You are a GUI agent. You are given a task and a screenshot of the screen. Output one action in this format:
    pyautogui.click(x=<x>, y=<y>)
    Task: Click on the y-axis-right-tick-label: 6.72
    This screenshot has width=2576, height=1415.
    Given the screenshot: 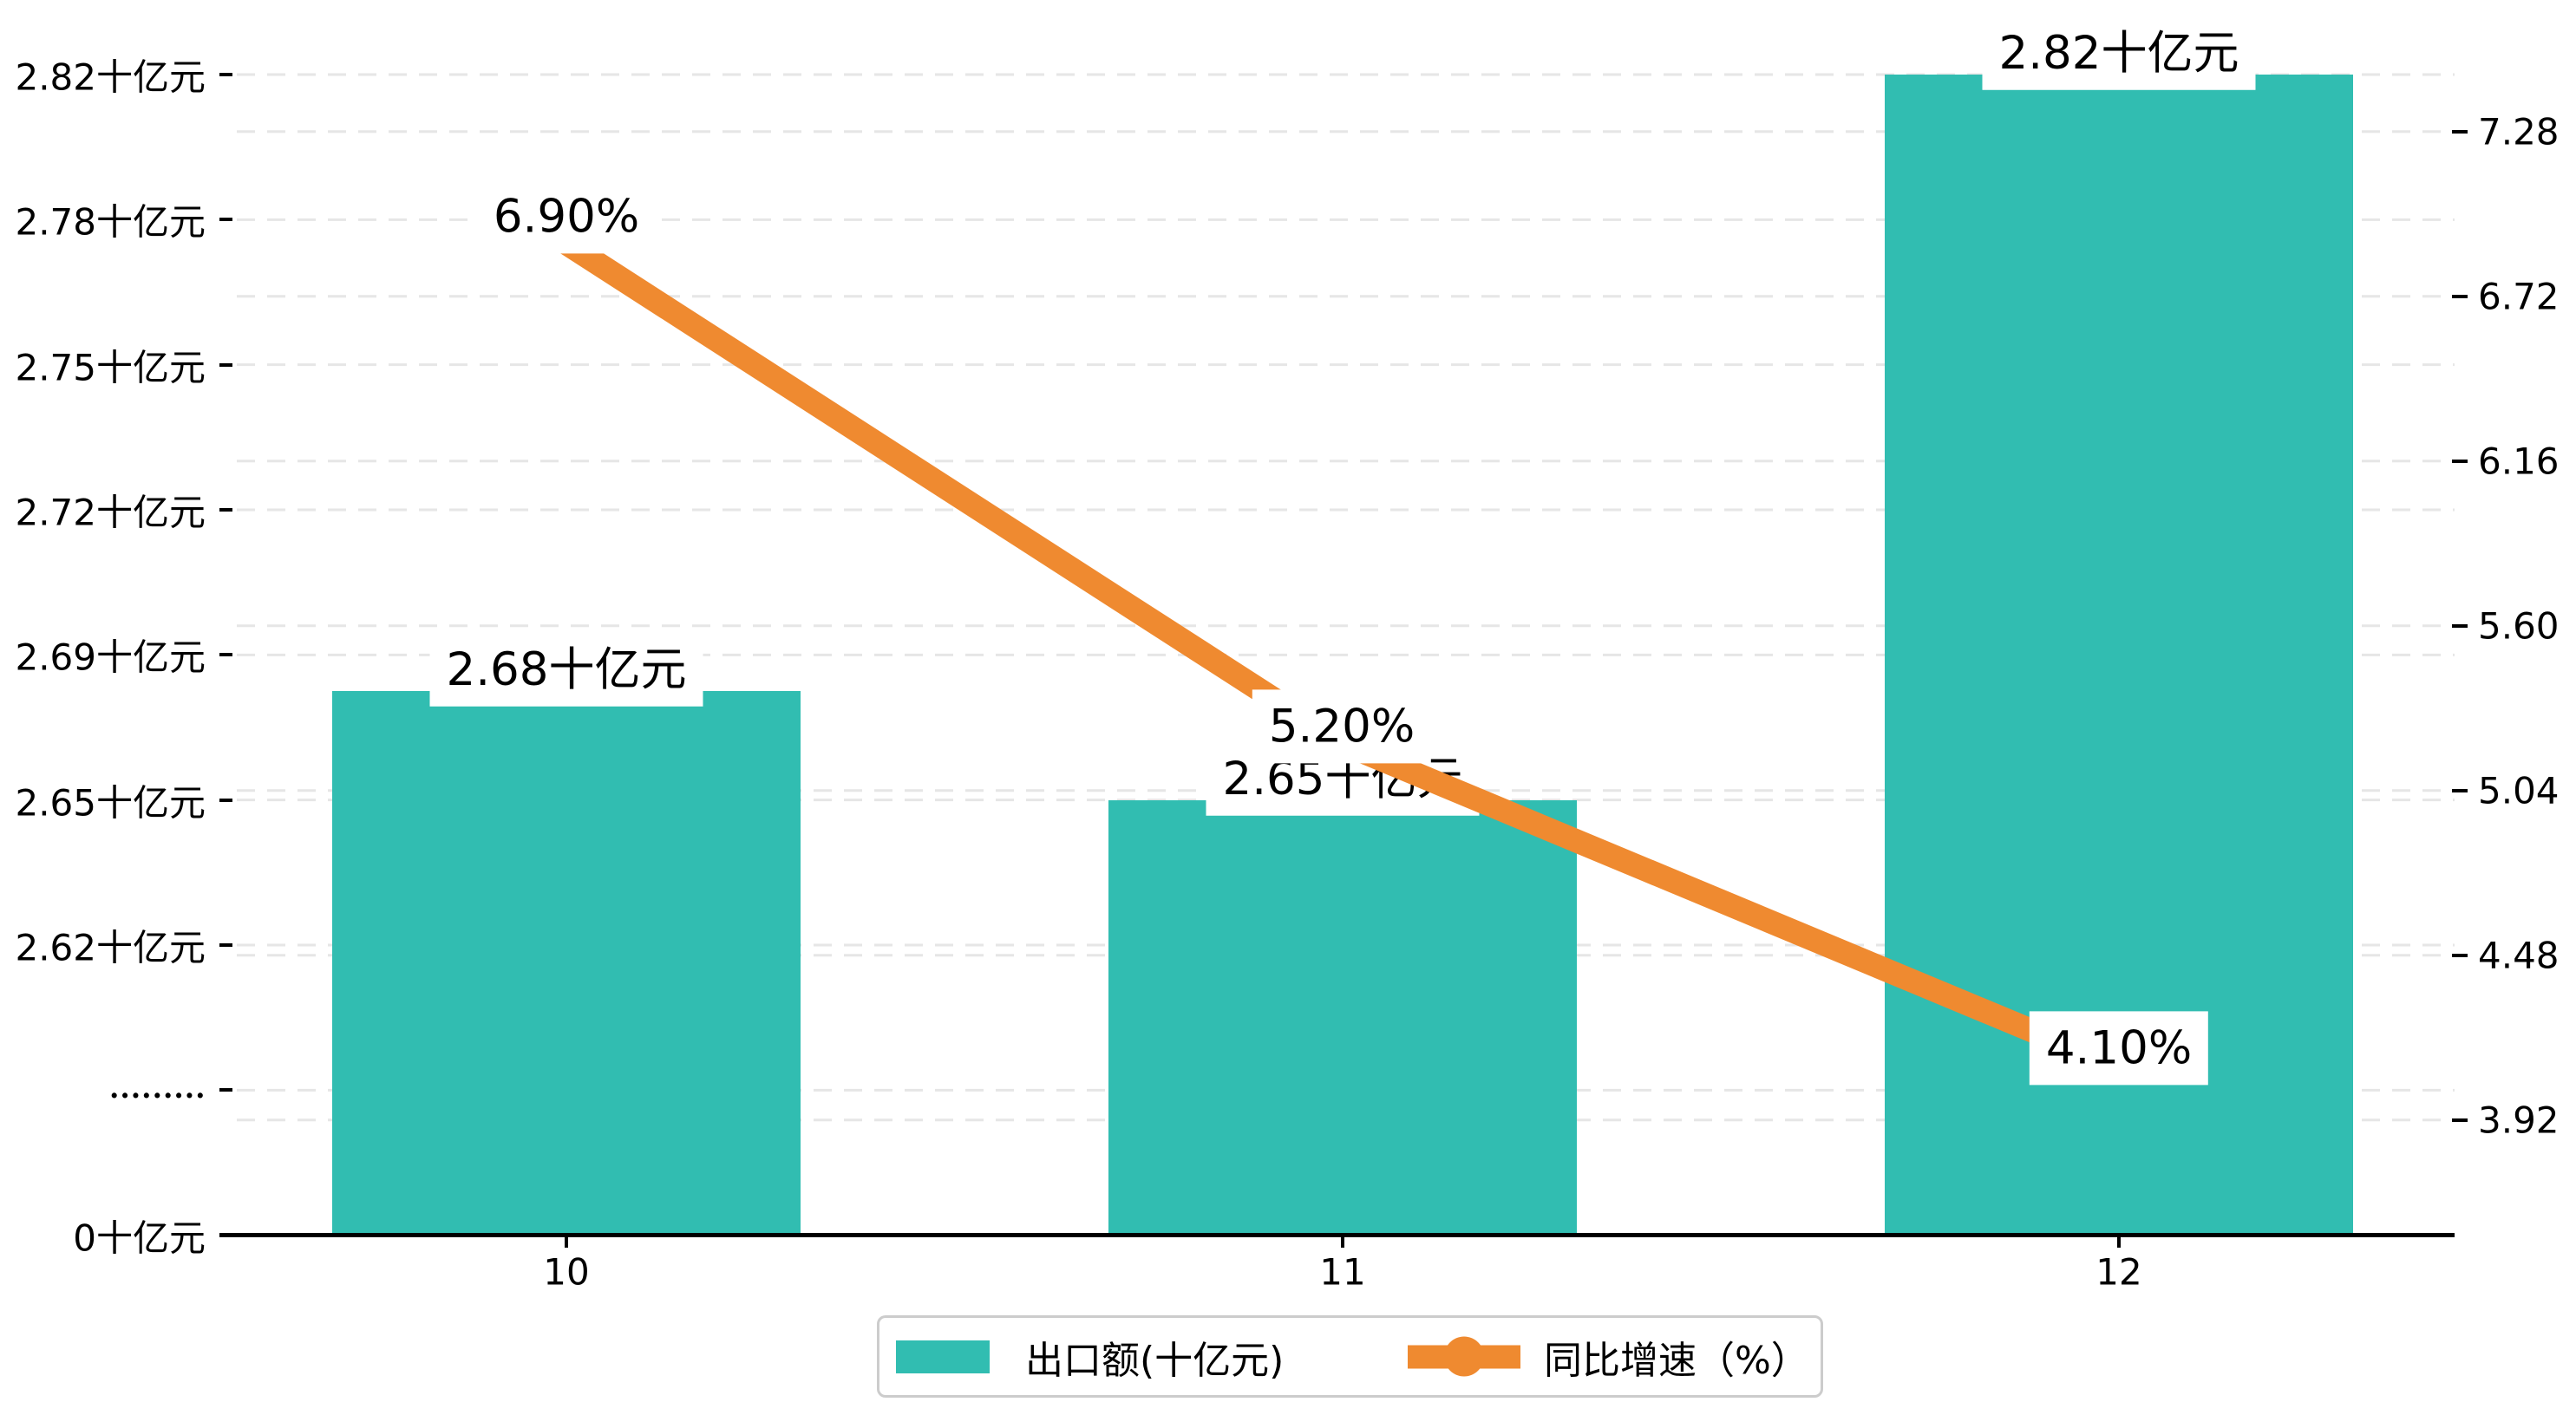 What is the action you would take?
    pyautogui.click(x=2519, y=296)
    